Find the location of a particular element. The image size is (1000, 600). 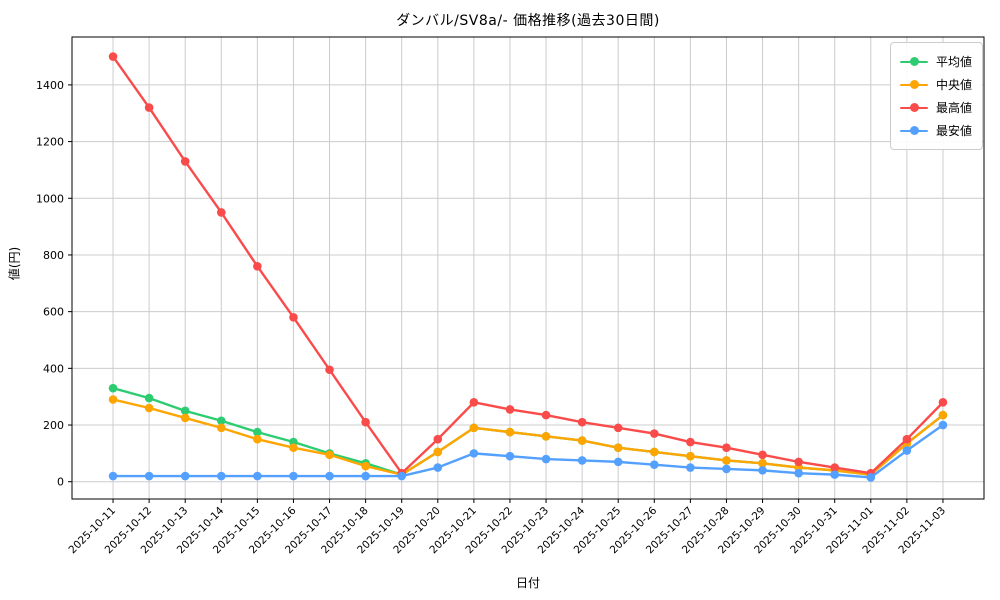

legend-marker-median is located at coordinates (913, 85).